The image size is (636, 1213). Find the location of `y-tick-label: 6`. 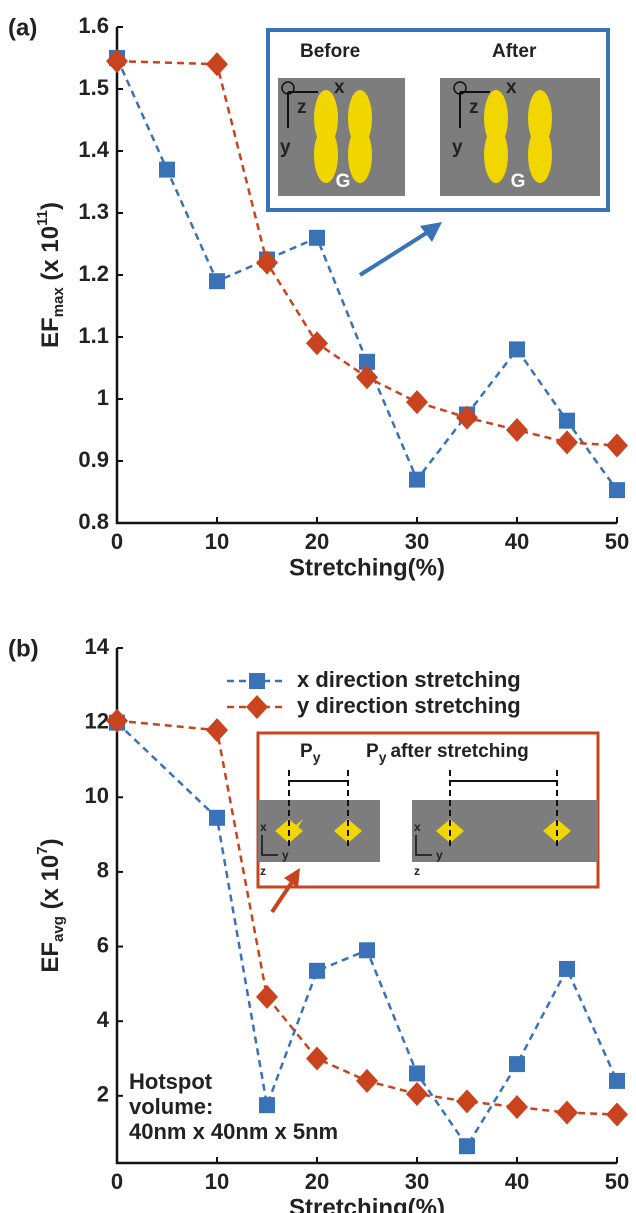

y-tick-label: 6 is located at coordinates (103, 944).